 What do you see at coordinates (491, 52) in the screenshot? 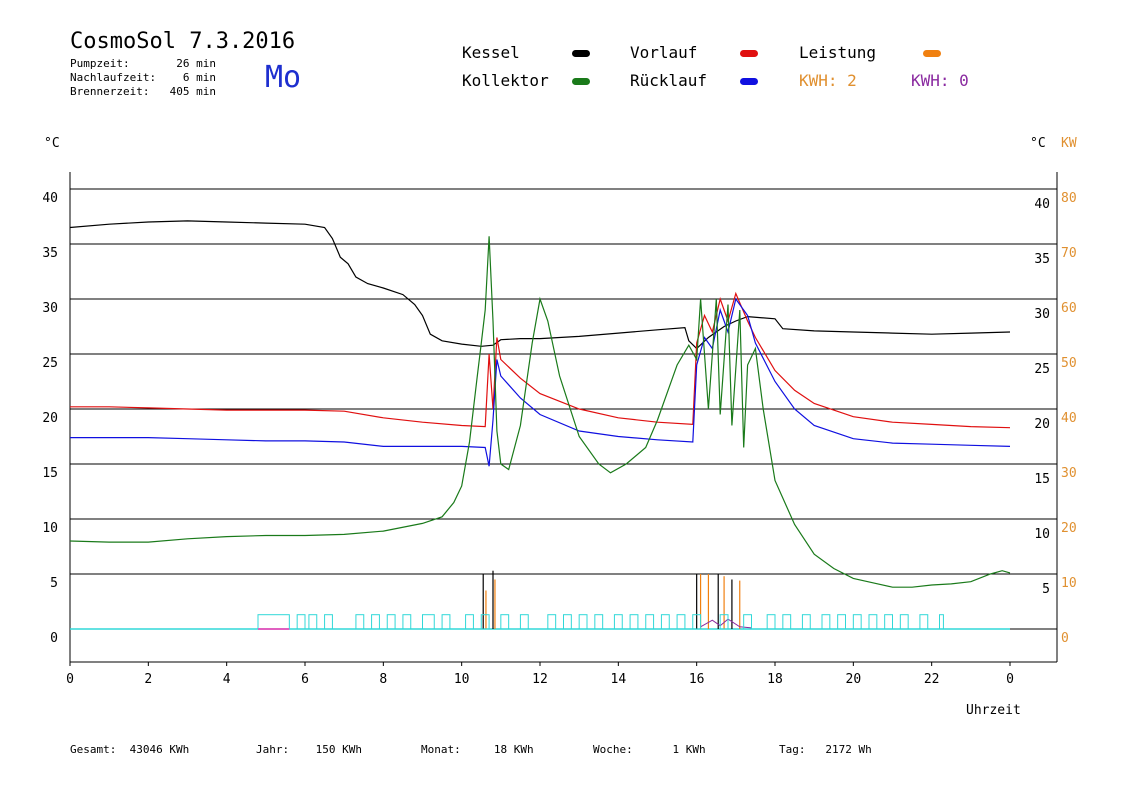
I see `legend-kessel: Kessel` at bounding box center [491, 52].